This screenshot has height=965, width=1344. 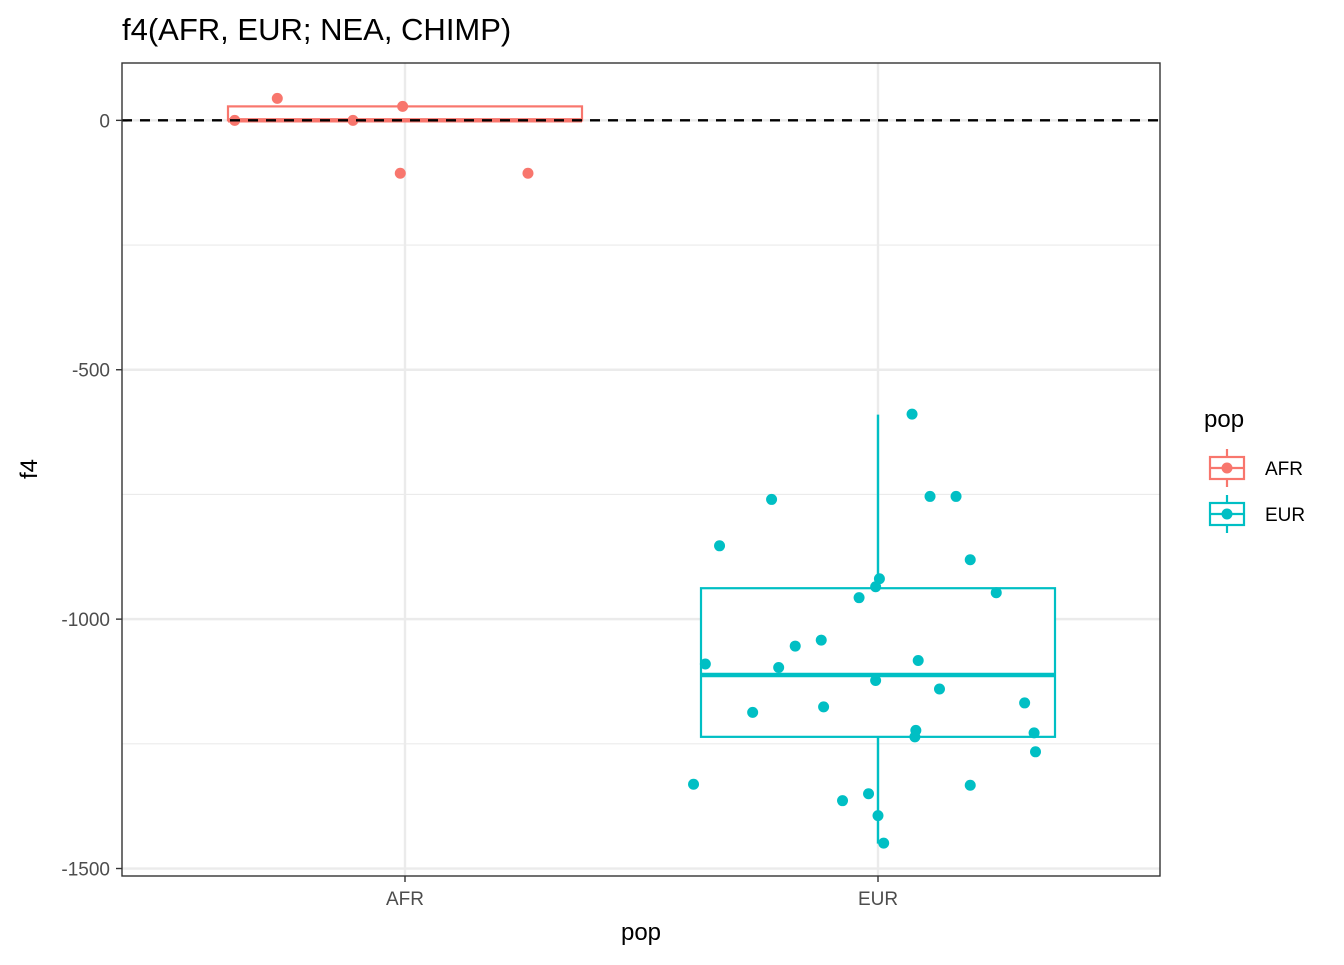 I want to click on legend-label: AFR, so click(x=1284, y=469).